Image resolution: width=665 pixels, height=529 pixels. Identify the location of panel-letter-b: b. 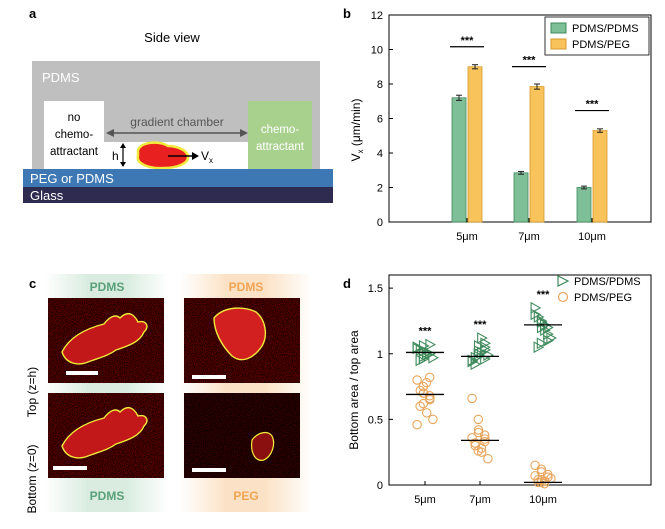
(347, 13).